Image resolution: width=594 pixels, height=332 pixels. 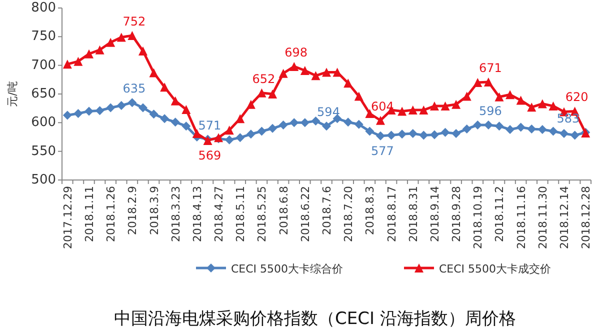 I want to click on data-label: 698, so click(x=296, y=52).